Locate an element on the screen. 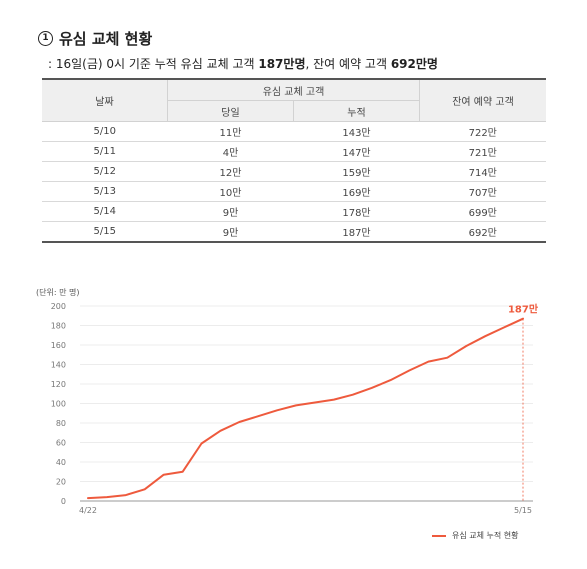  y-tick-label: 120 is located at coordinates (58, 384).